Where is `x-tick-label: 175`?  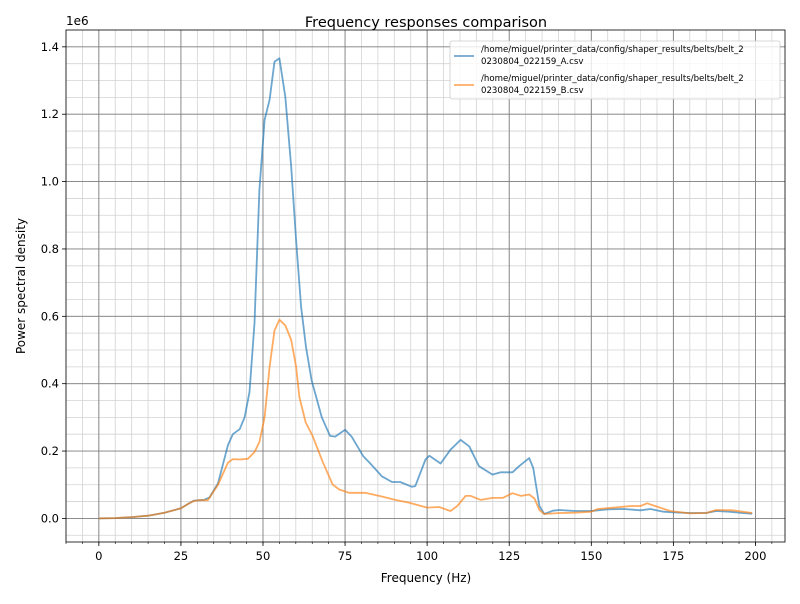
x-tick-label: 175 is located at coordinates (673, 556).